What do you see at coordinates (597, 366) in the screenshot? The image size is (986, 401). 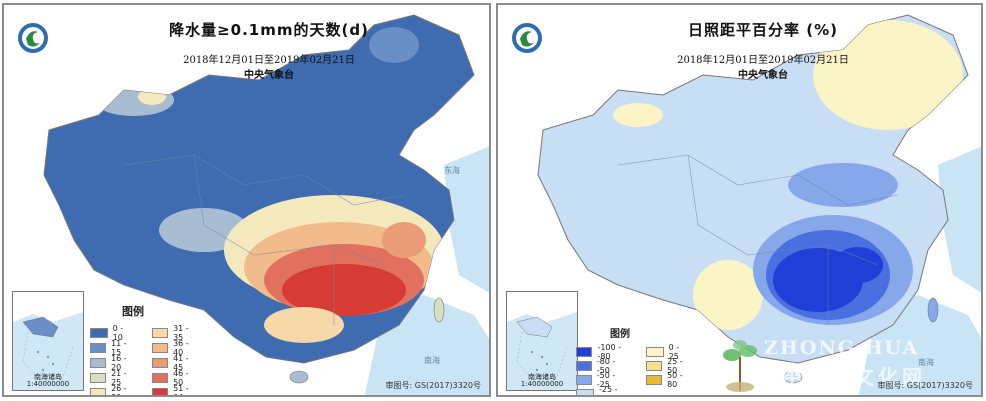 I see `legend-item: -80 - -50` at bounding box center [597, 366].